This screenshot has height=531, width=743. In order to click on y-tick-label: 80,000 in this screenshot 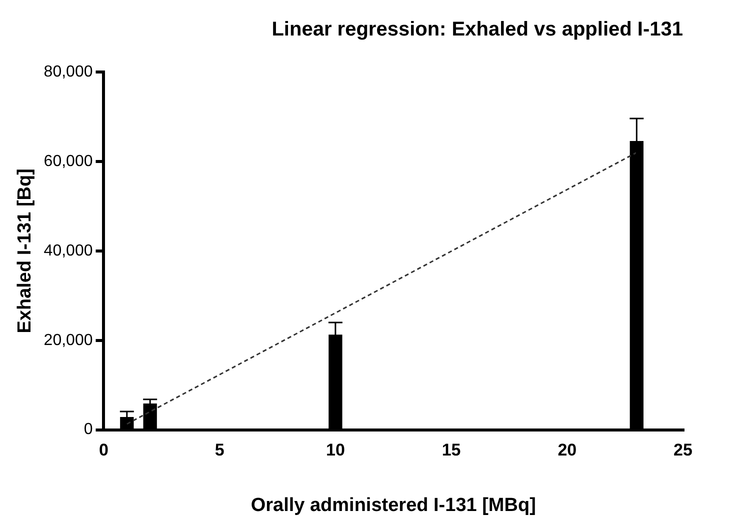, I will do `click(68, 71)`.